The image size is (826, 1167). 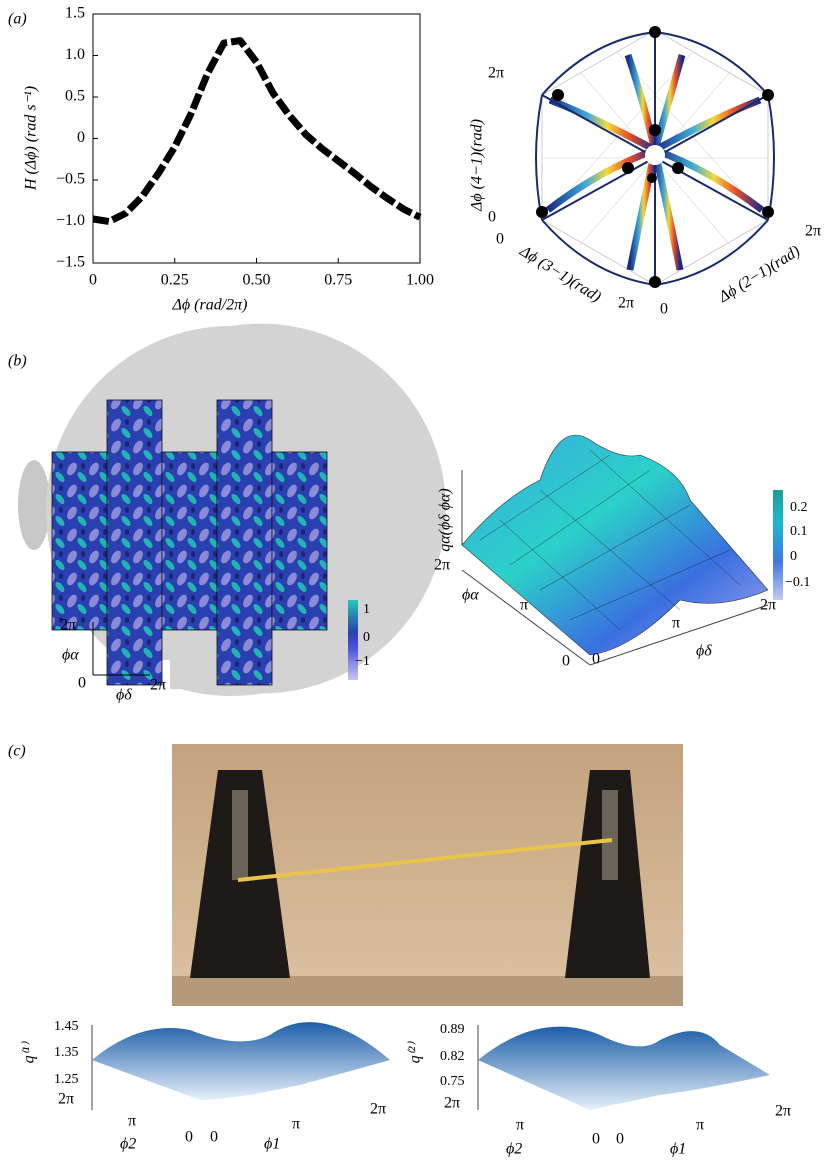 I want to click on x-tick-label: 0.50, so click(x=257, y=280).